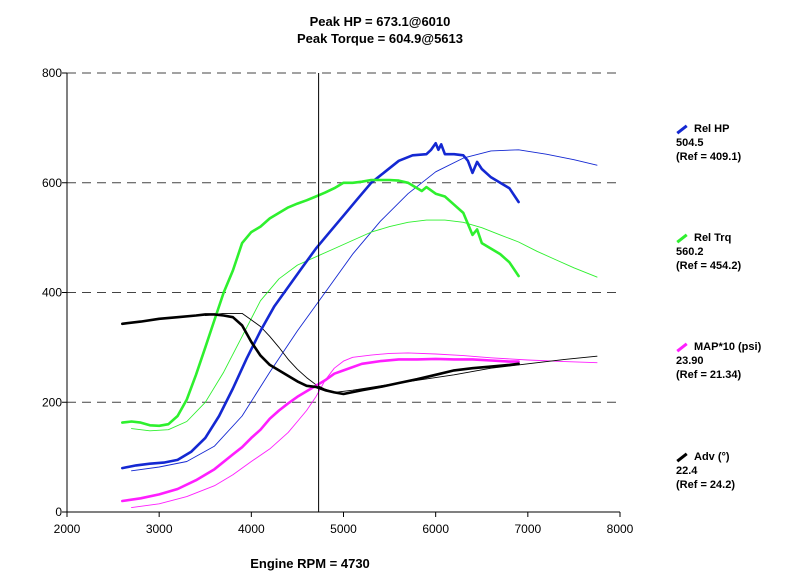 Image resolution: width=800 pixels, height=583 pixels. I want to click on x-tick-label: 8000, so click(620, 529).